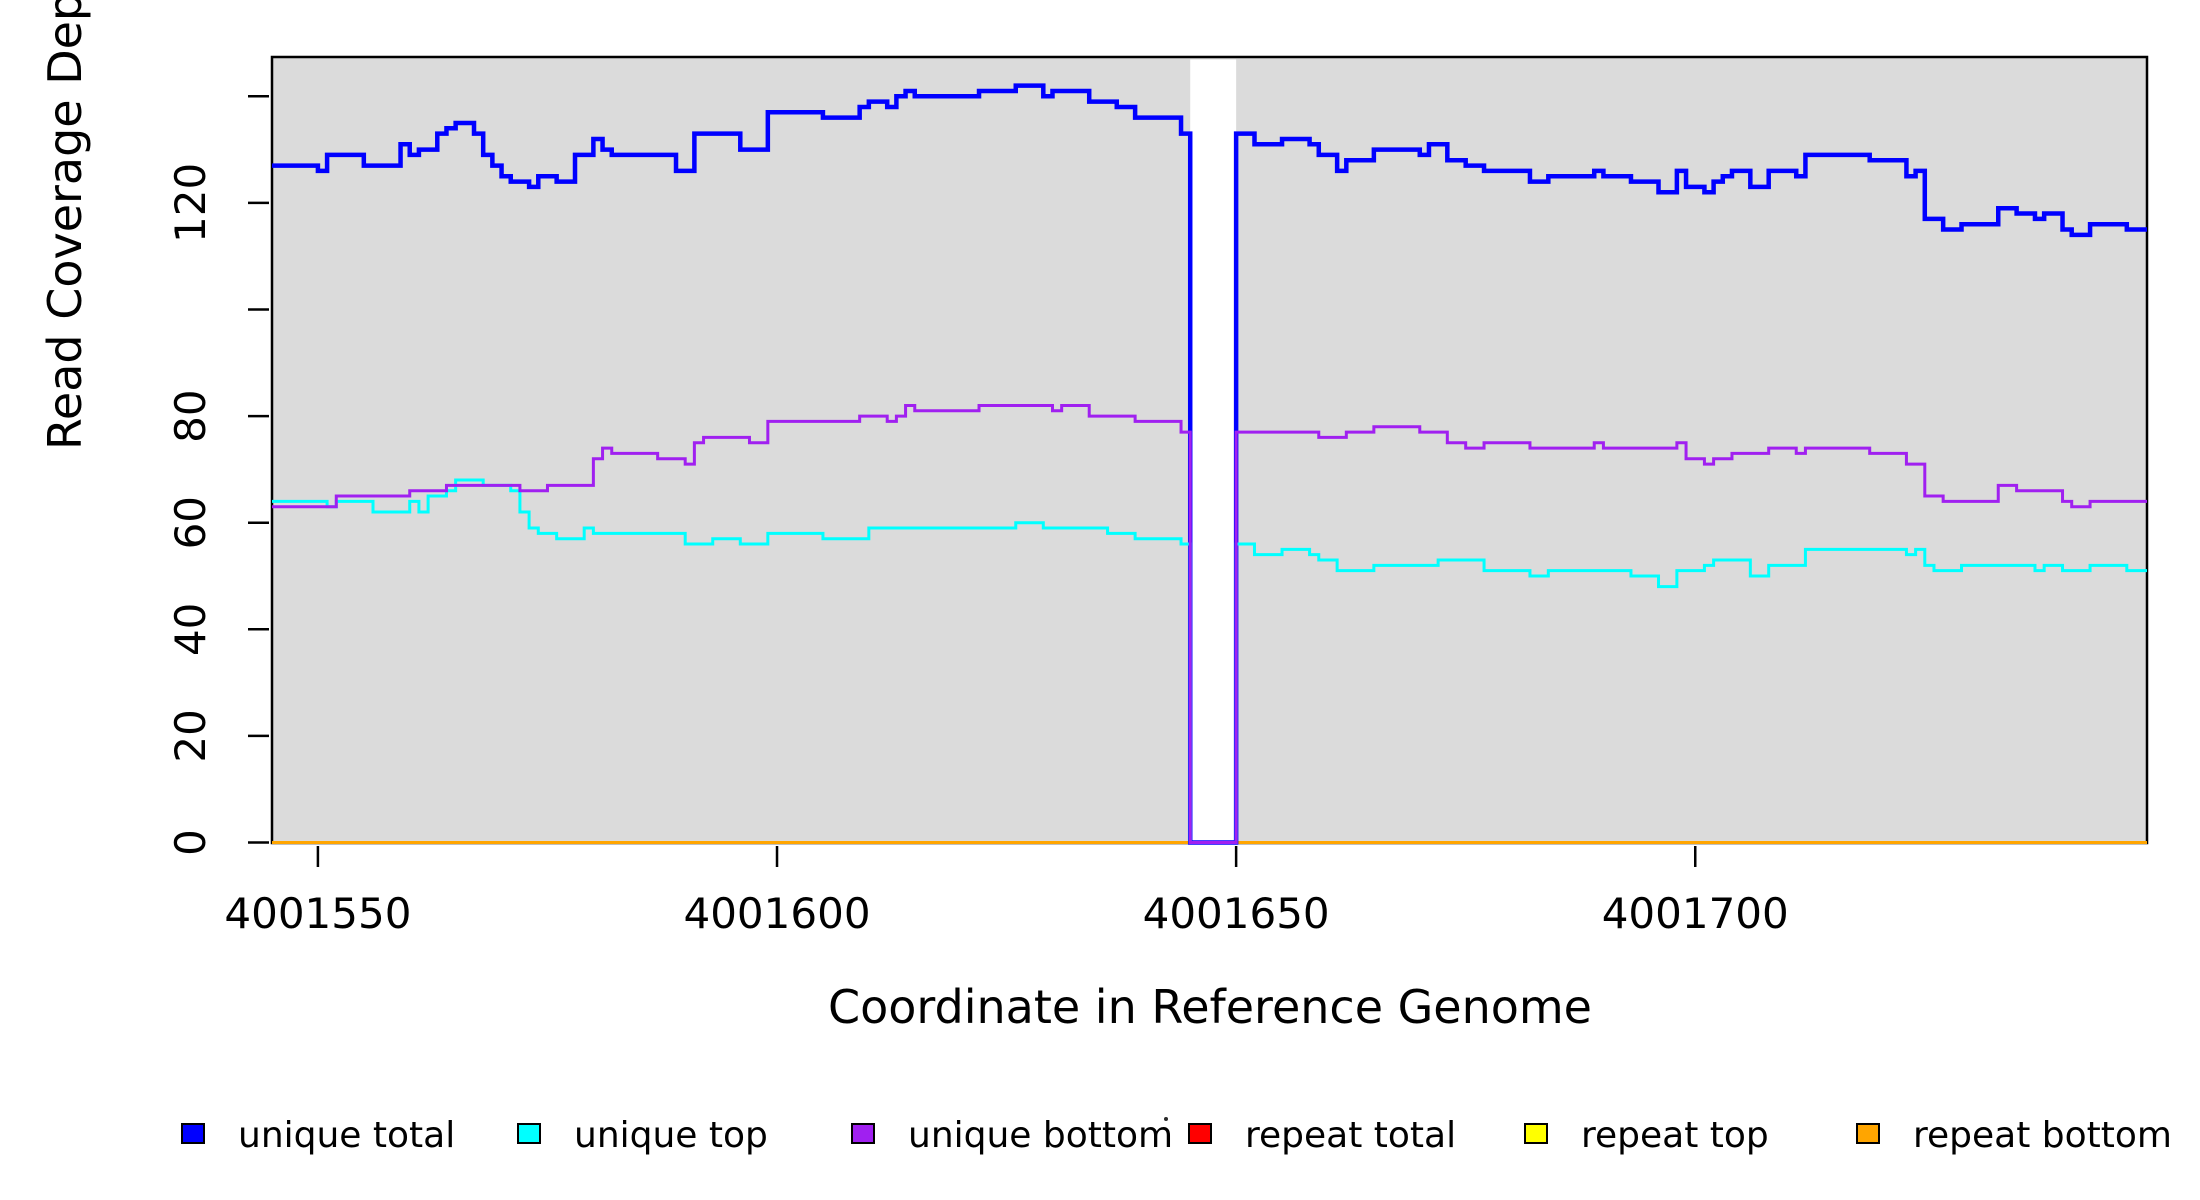 This screenshot has width=2200, height=1200. What do you see at coordinates (65, 225) in the screenshot?
I see `y-axis-title: Read Coverage Depth` at bounding box center [65, 225].